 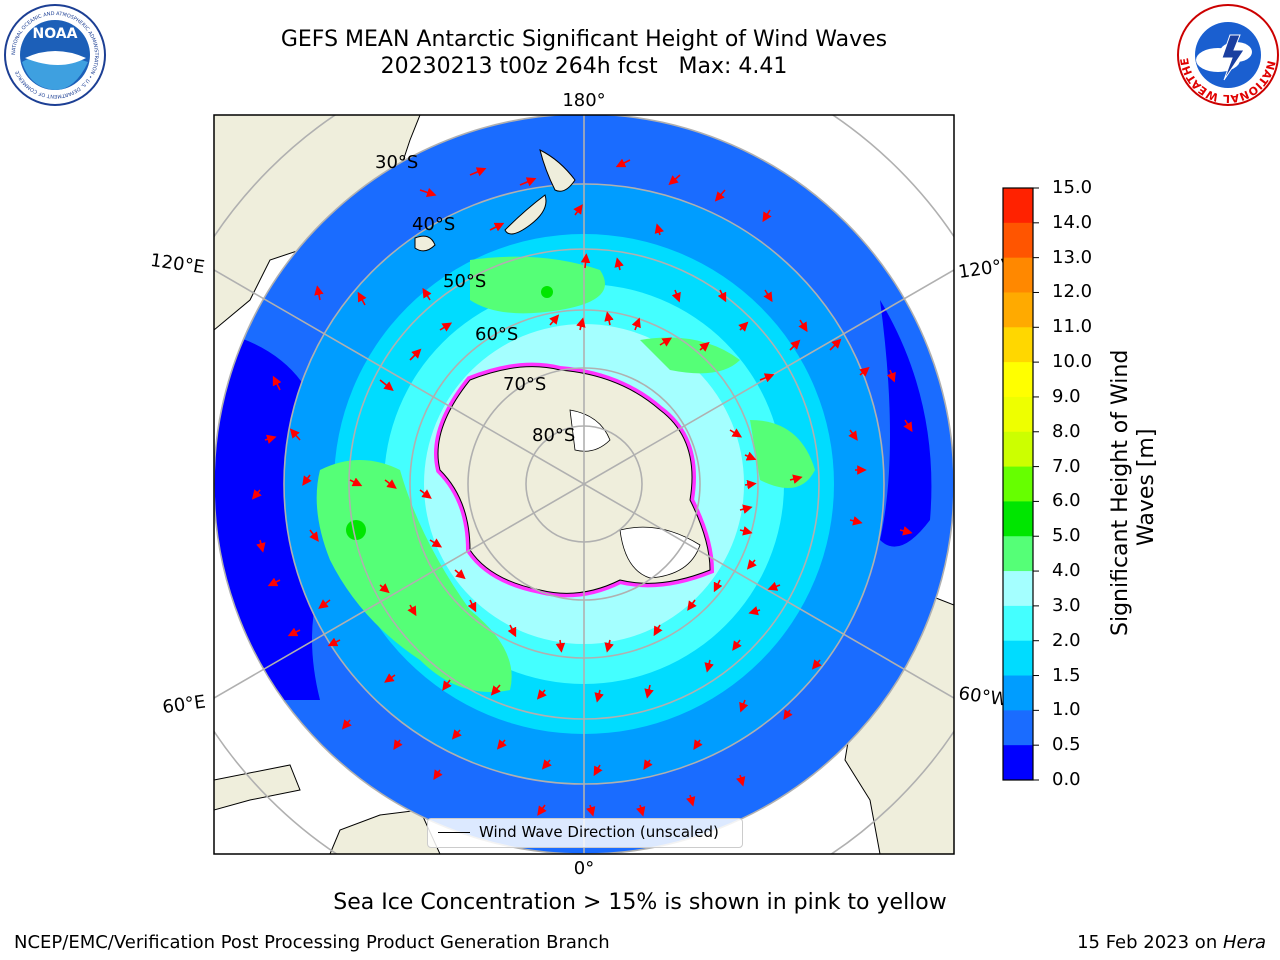 What do you see at coordinates (464, 281) in the screenshot?
I see `lat-label-50s: 50°S` at bounding box center [464, 281].